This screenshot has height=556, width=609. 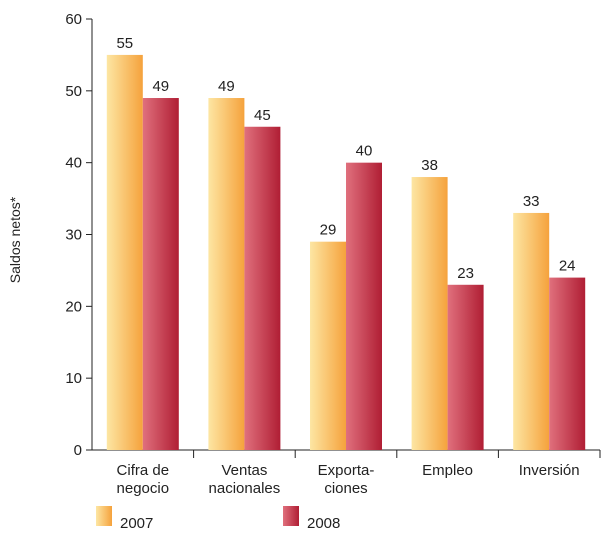 I want to click on y-tick-label: 50, so click(x=73, y=91).